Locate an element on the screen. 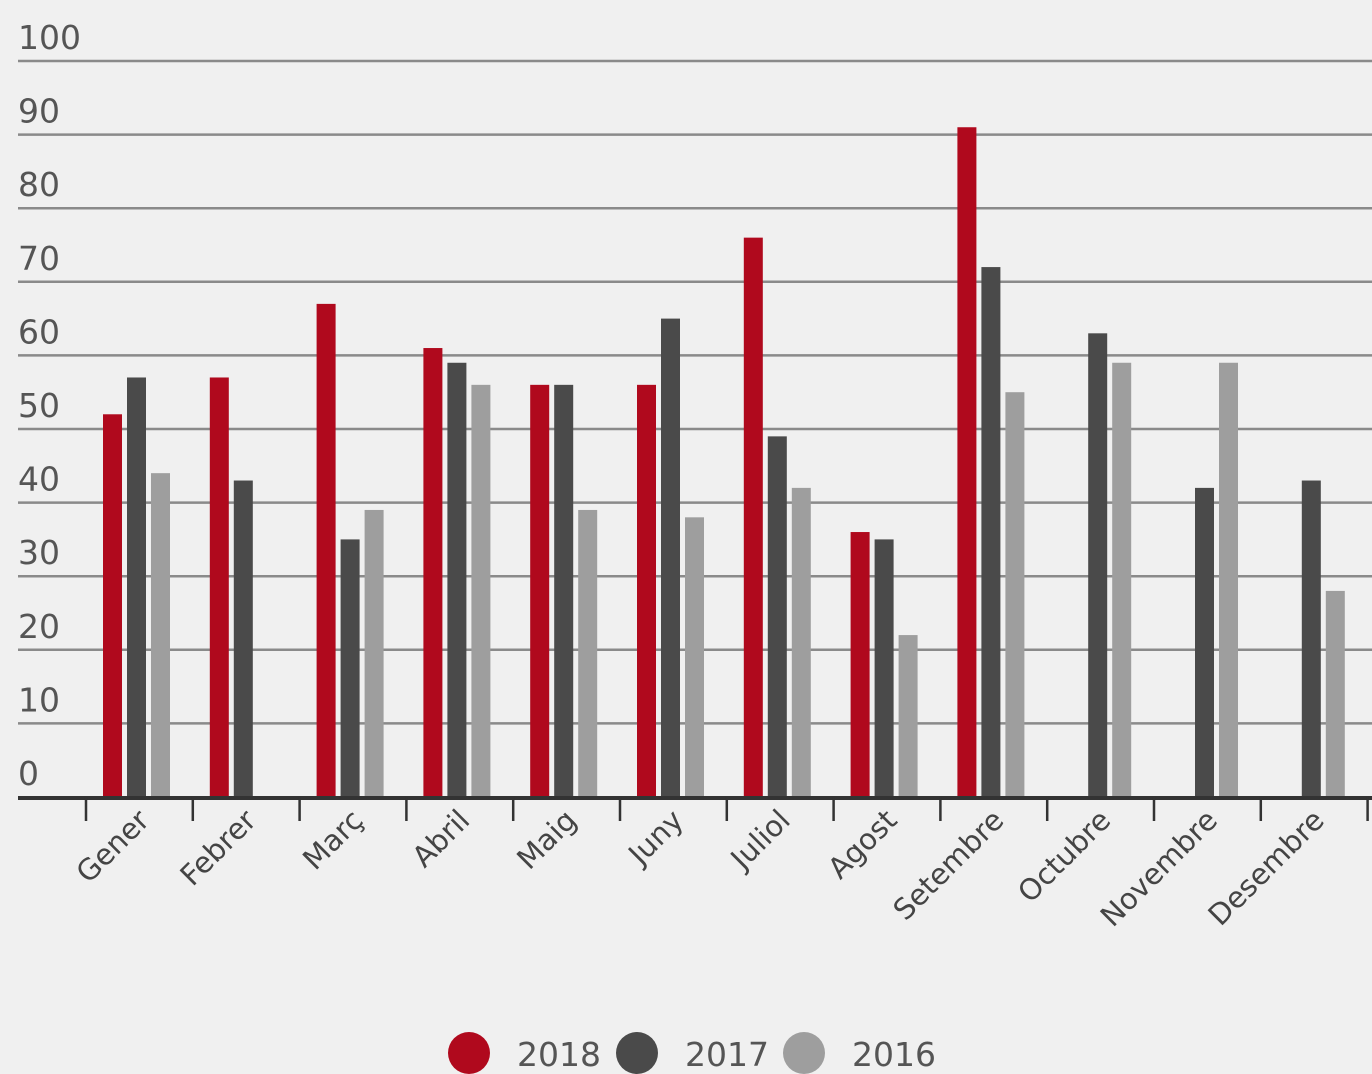  bar-2017-maig is located at coordinates (564, 590).